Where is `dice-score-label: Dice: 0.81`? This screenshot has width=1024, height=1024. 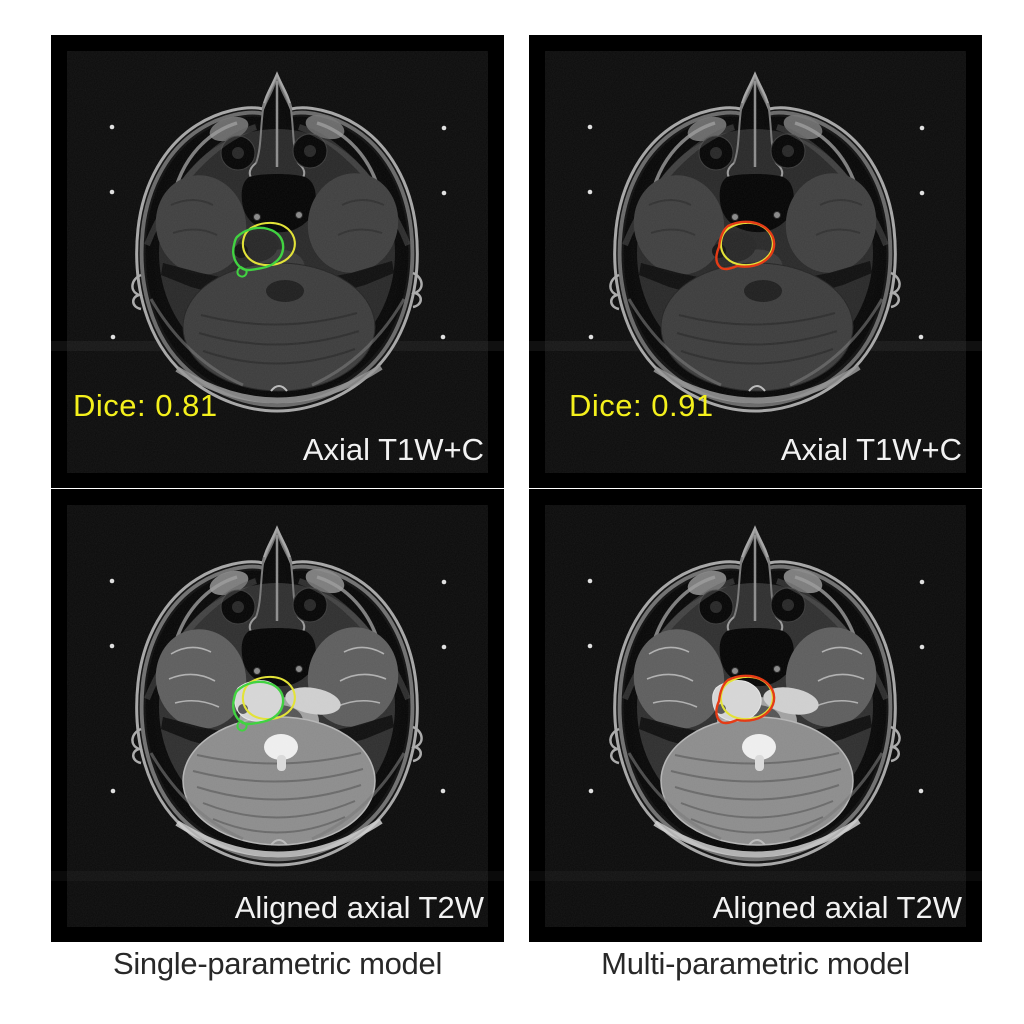 dice-score-label: Dice: 0.81 is located at coordinates (145, 405).